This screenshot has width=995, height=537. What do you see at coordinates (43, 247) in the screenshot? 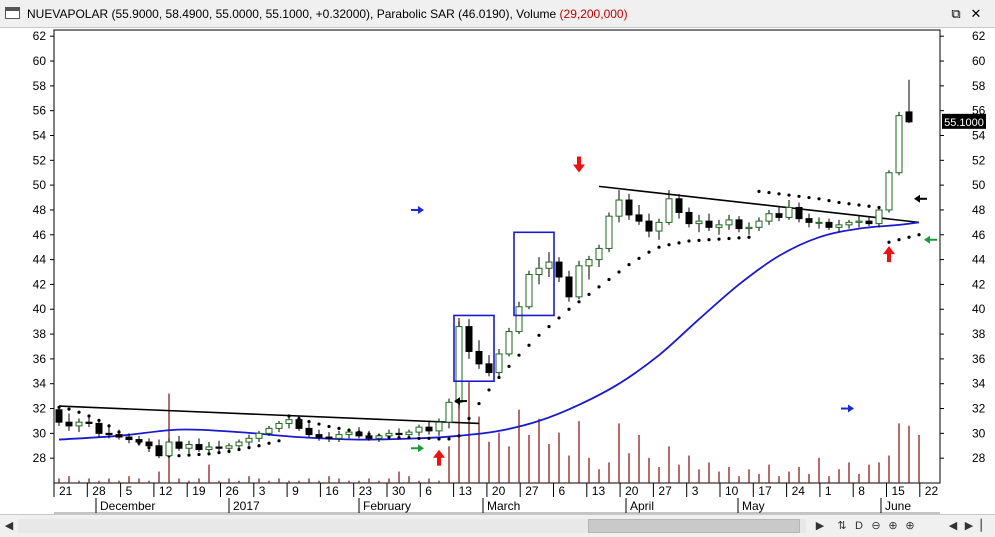
I see `y-axis-left: 28 30 32 34 36 38 40 42 44 46 48 50 52 54 56 58 60 62` at bounding box center [43, 247].